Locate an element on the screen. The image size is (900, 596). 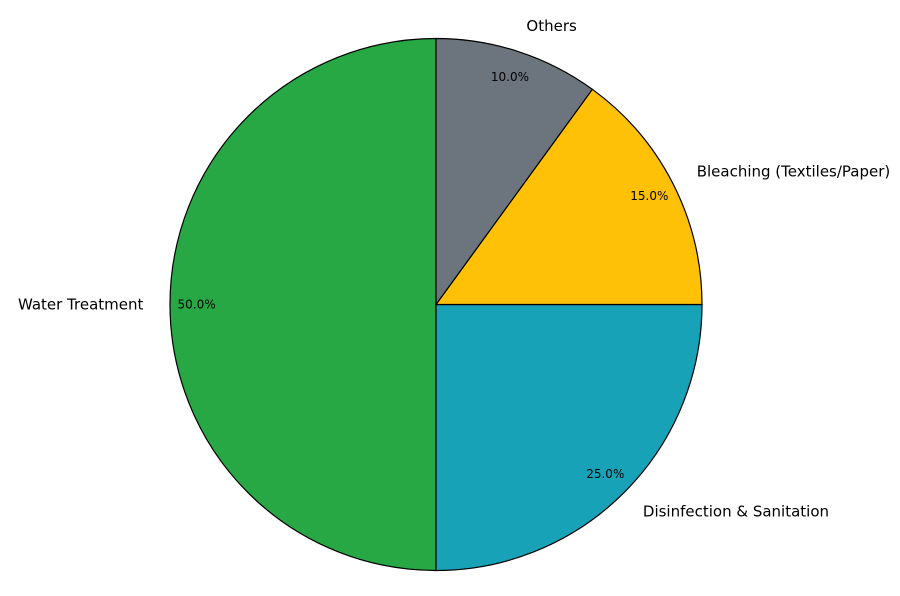
pie-percent-label: 10.0% is located at coordinates (510, 77).